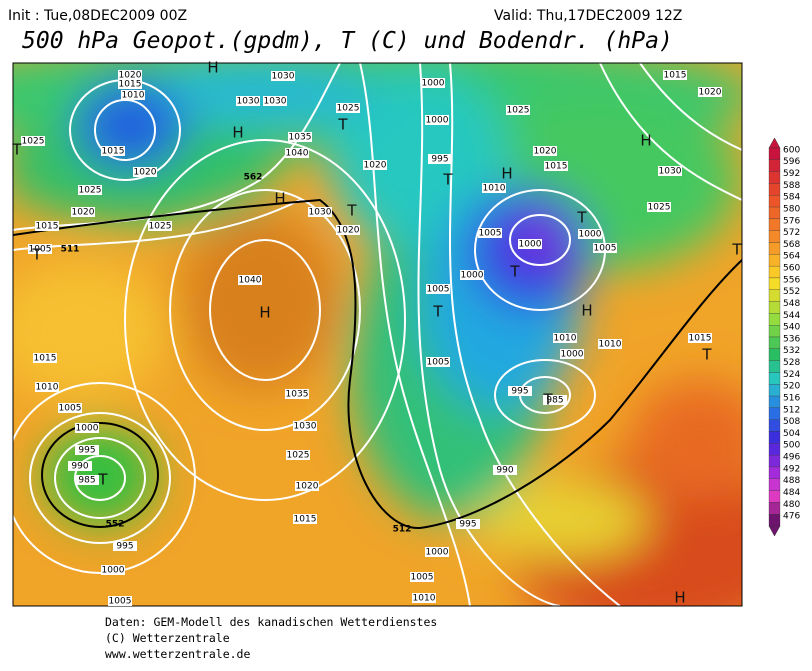 The height and width of the screenshot is (671, 812). Describe the element at coordinates (791, 458) in the screenshot. I see `colorbar-label: 496` at that location.